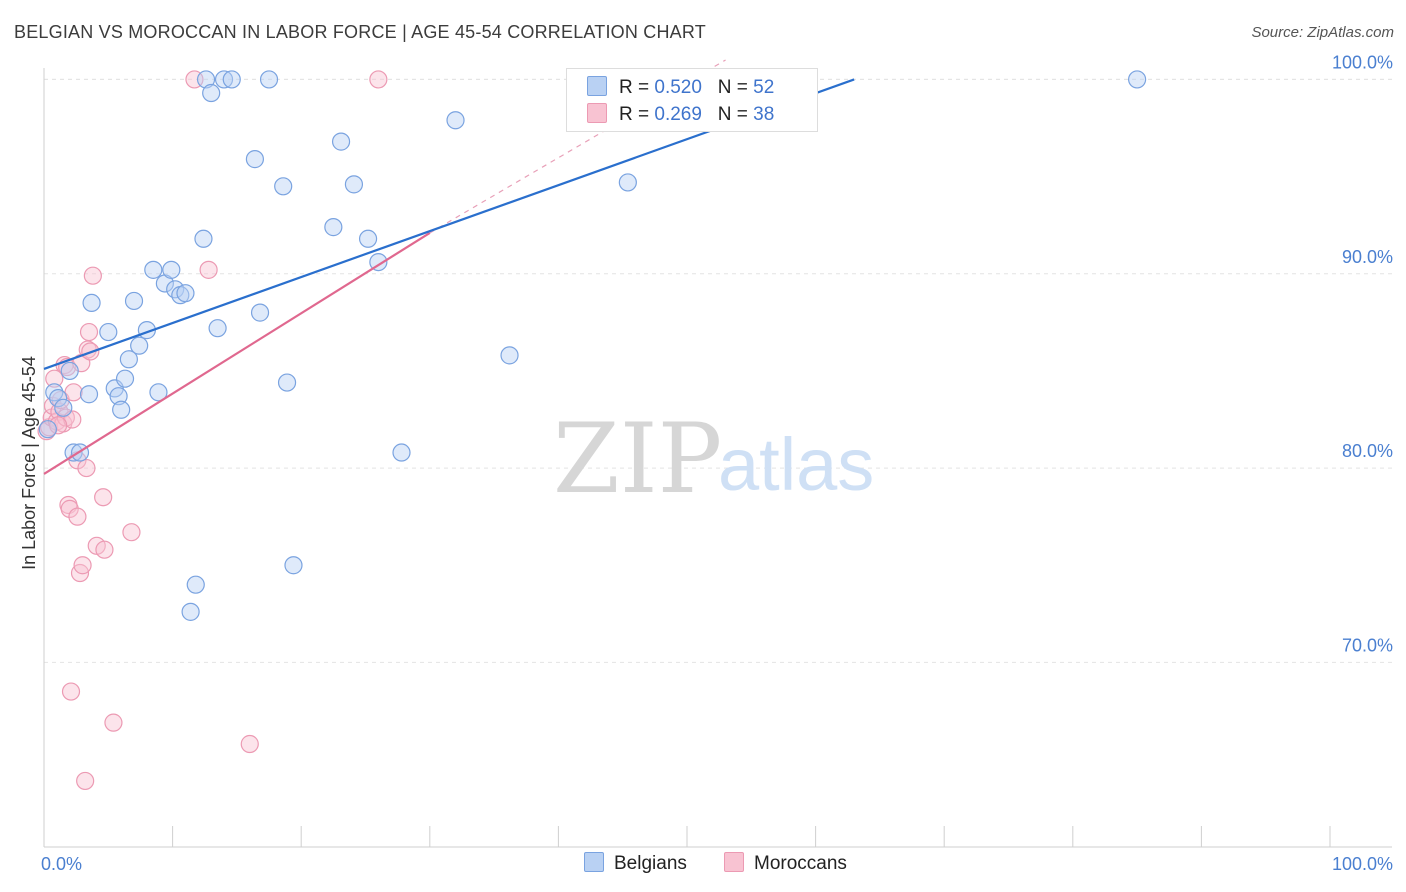 Image resolution: width=1406 pixels, height=892 pixels. What do you see at coordinates (1367, 257) in the screenshot?
I see `y-tick-label: 90.0%` at bounding box center [1367, 257].